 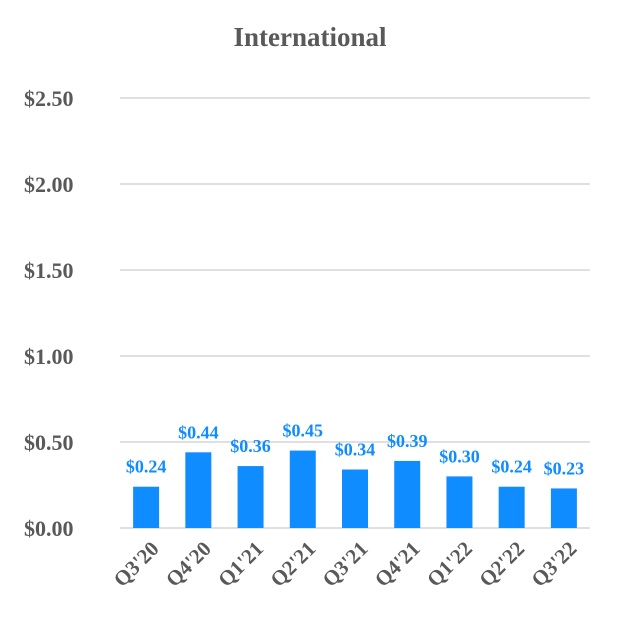 I want to click on y-tick-label: $1.00, so click(x=49, y=356).